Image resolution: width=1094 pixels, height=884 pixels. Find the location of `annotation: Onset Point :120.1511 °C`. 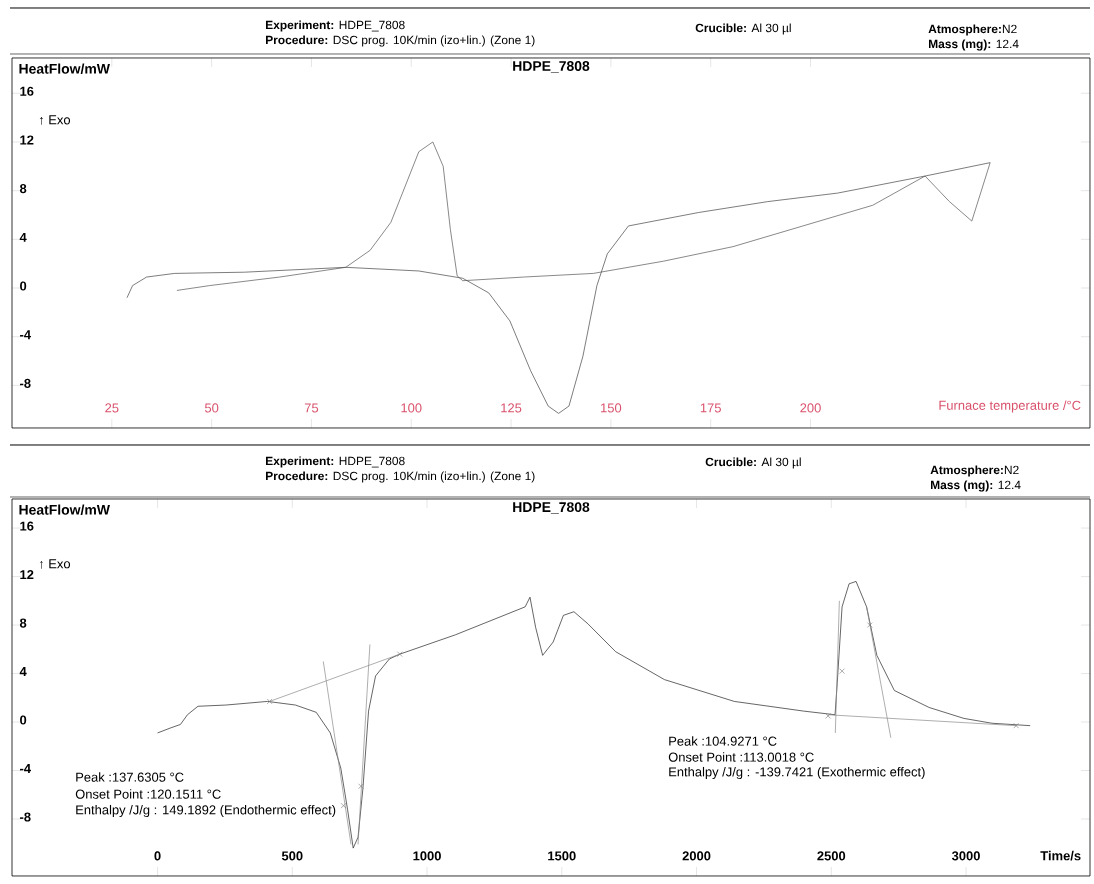

annotation: Onset Point :120.1511 °C is located at coordinates (148, 794).